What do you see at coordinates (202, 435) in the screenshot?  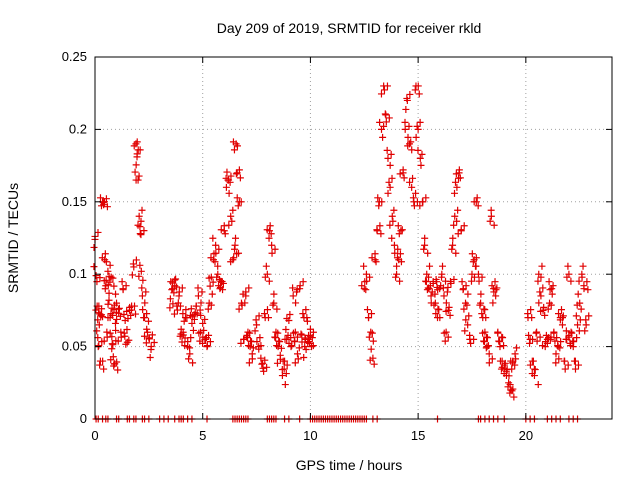 I see `x-tick-label: 5` at bounding box center [202, 435].